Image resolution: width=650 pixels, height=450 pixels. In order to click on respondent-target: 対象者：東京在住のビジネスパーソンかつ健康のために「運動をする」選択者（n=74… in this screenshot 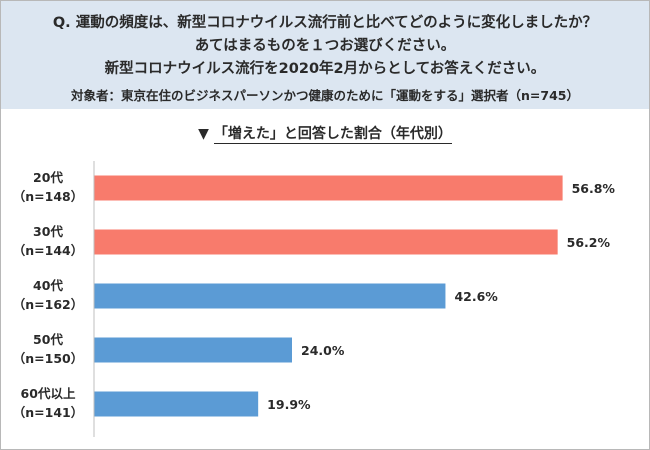, I will do `click(325, 95)`.